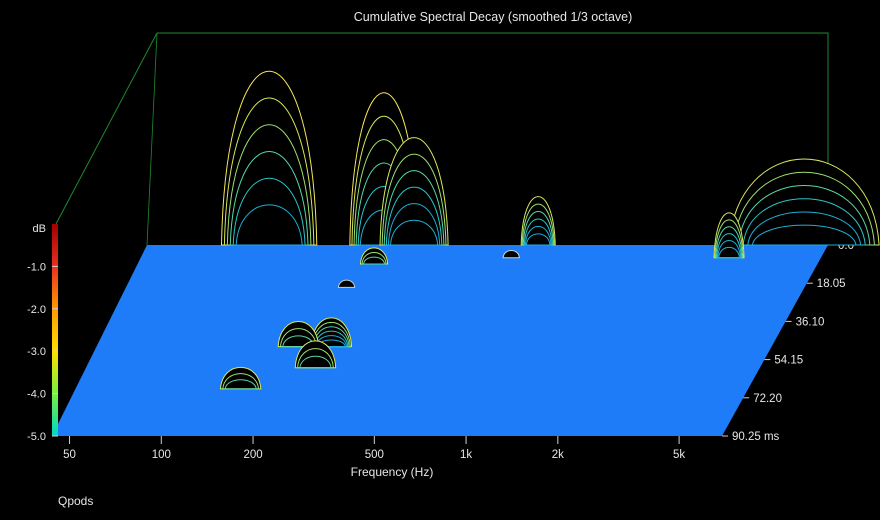 This screenshot has width=880, height=520. I want to click on frequency-axis-ticks: 50 100 200 500 1k 2k 5k, so click(374, 448).